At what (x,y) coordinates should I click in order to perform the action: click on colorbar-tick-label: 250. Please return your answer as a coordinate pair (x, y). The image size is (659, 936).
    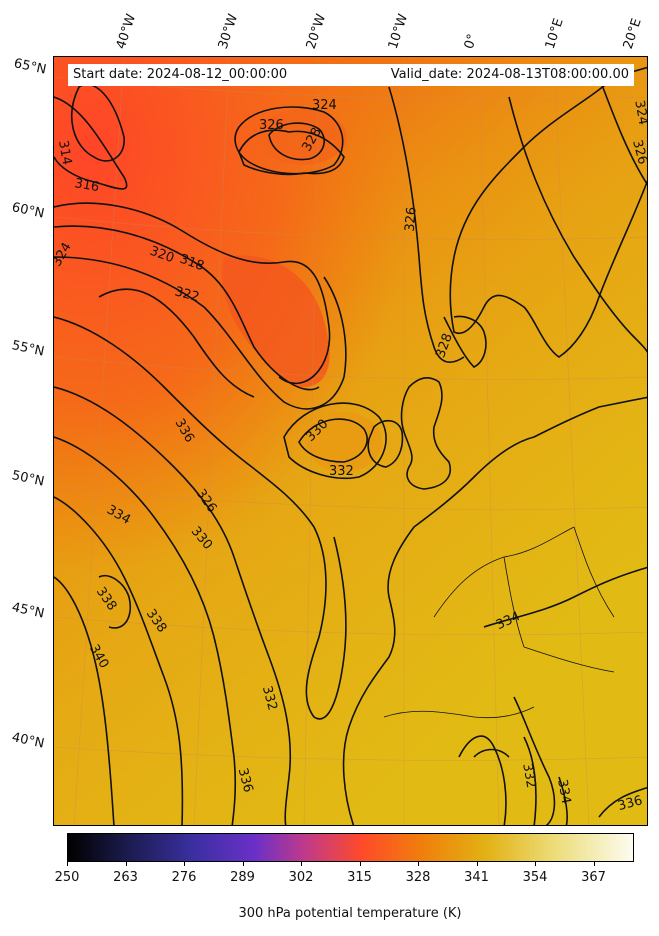
    Looking at the image, I should click on (67, 877).